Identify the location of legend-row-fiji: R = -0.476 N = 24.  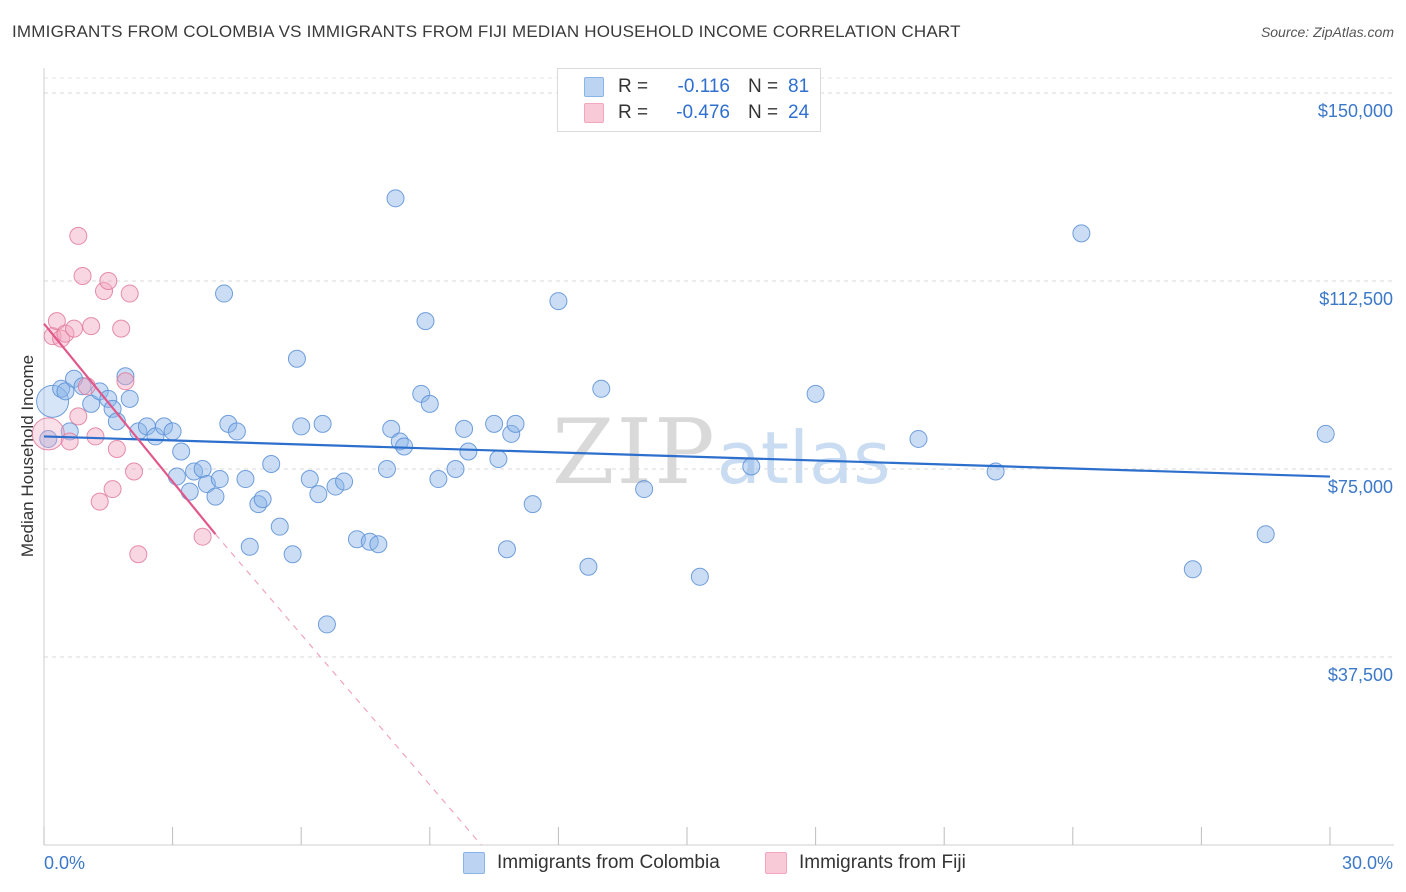
(696, 113).